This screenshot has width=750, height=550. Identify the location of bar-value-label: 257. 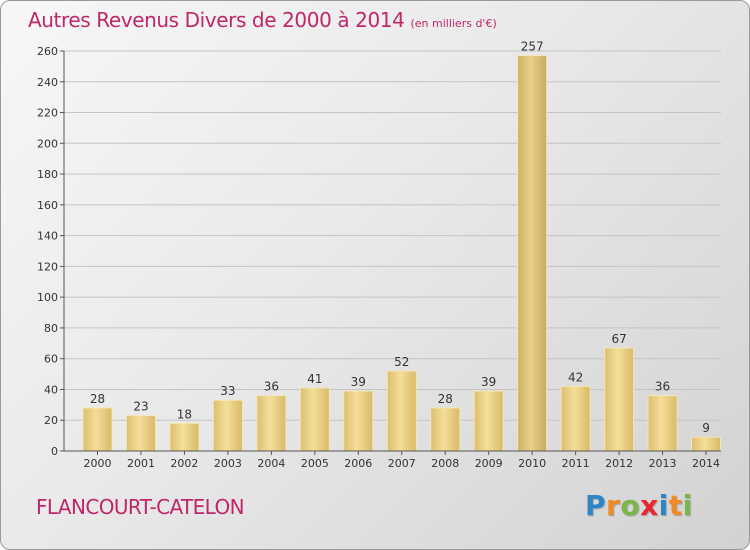
(532, 47).